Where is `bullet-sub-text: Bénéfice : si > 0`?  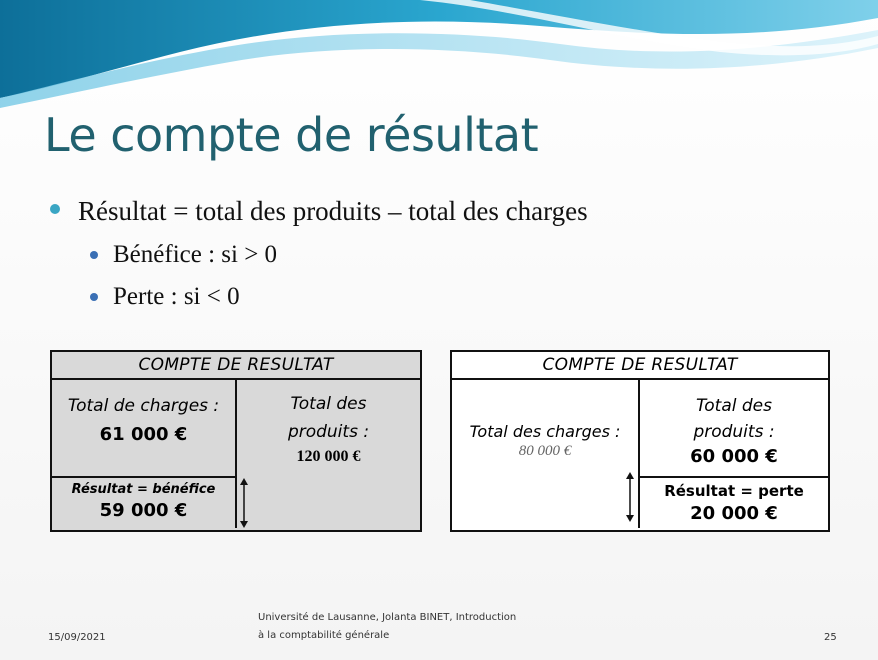 bullet-sub-text: Bénéfice : si > 0 is located at coordinates (195, 254).